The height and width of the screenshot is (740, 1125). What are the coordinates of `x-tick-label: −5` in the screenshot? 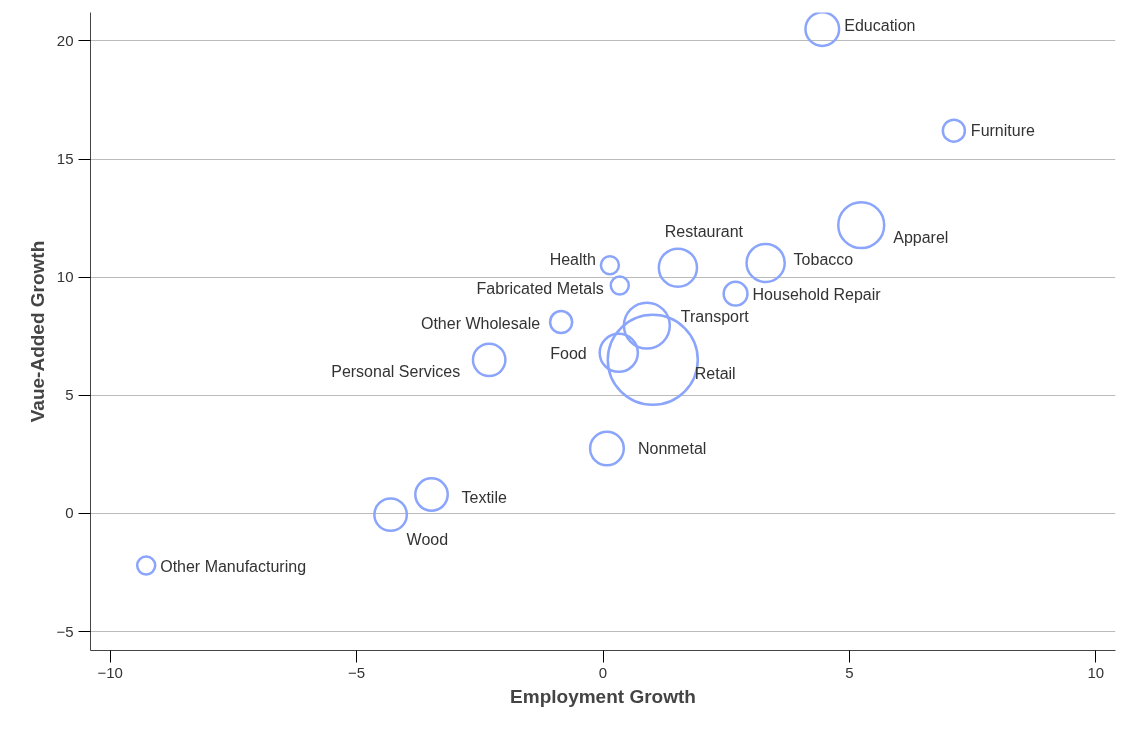 It's located at (357, 672).